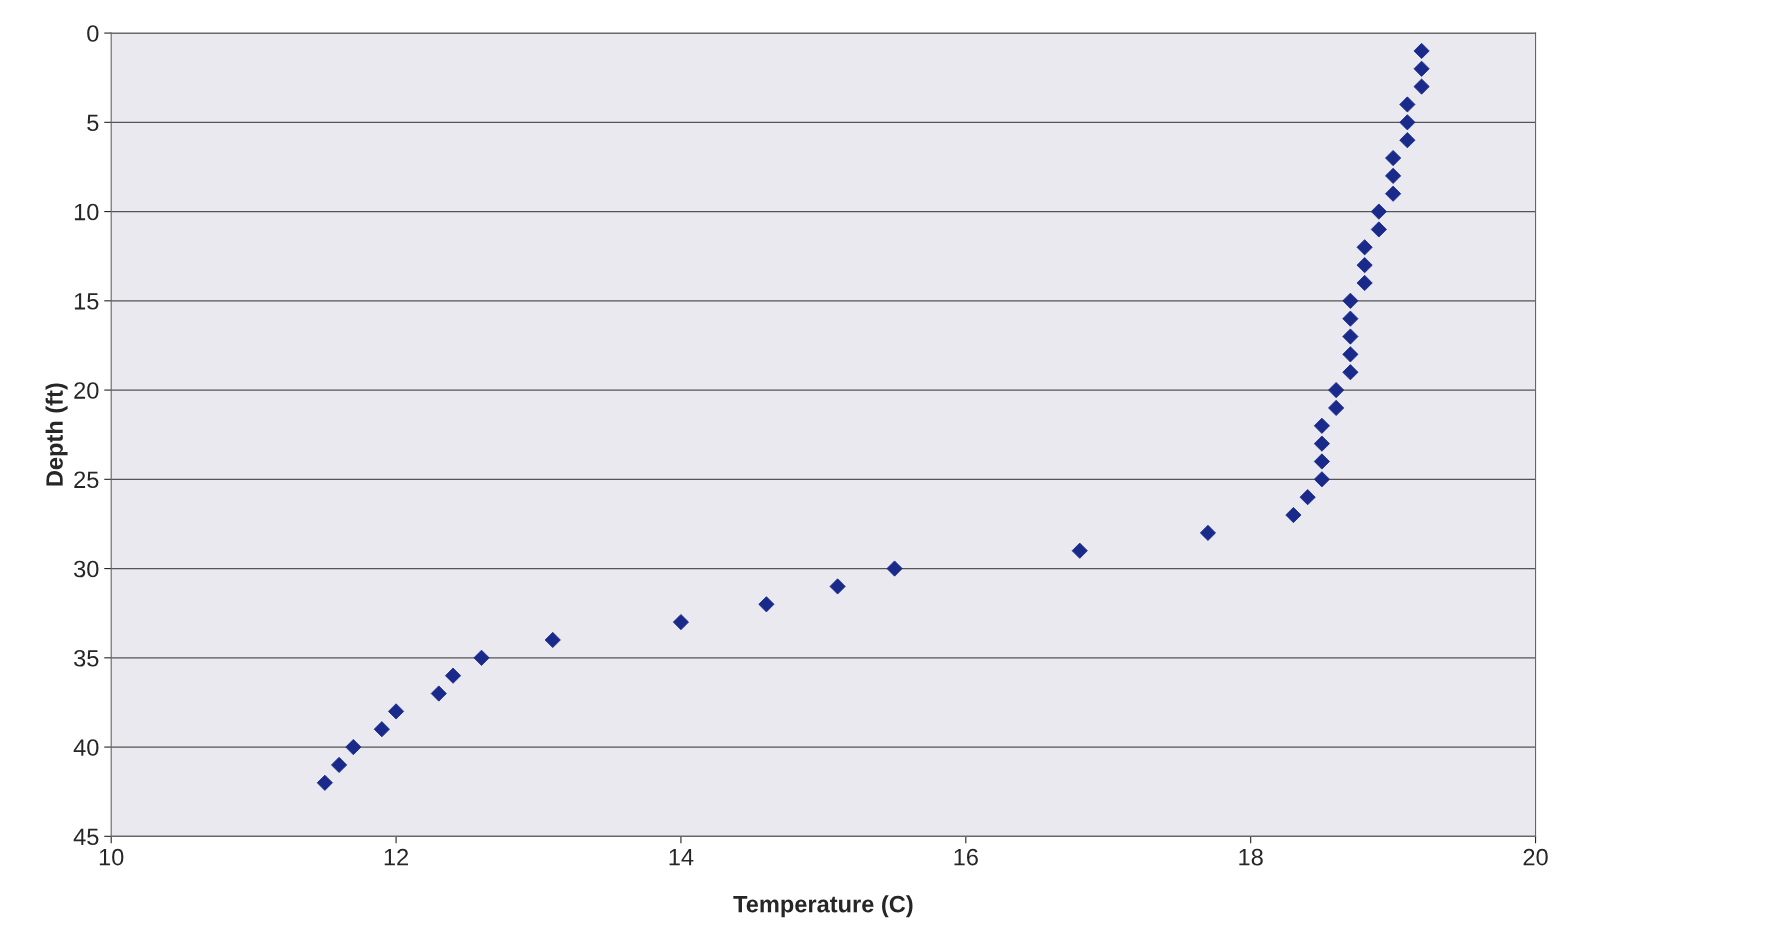  I want to click on x-tick-label: 10, so click(111, 857).